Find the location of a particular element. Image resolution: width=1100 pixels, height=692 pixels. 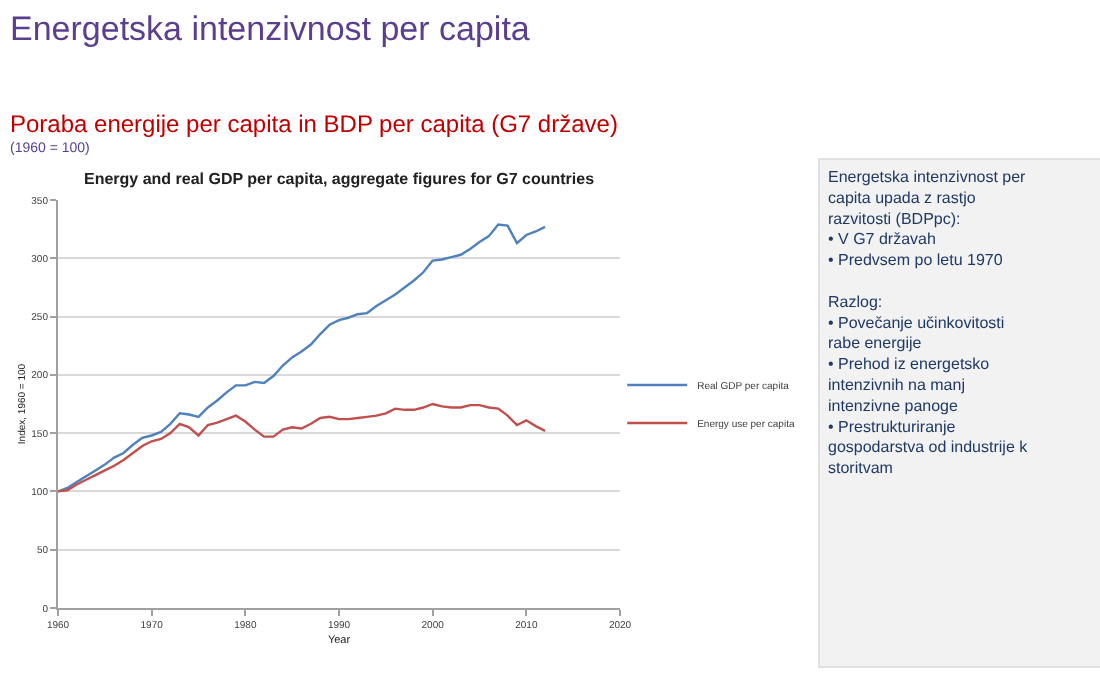

chart-title: Energetska intenzivnost per capita is located at coordinates (270, 29).